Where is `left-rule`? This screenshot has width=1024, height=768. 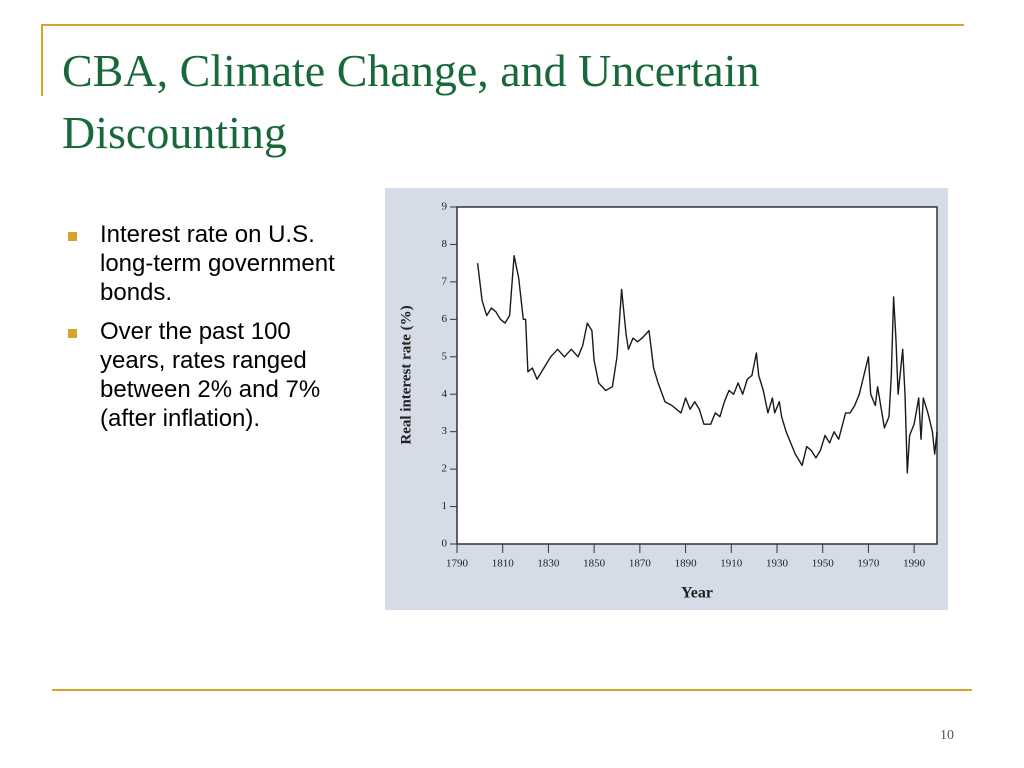
left-rule is located at coordinates (42, 60).